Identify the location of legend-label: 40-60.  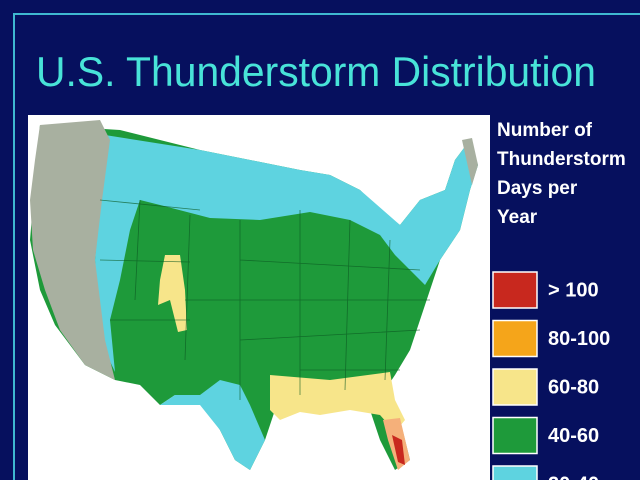
(573, 436).